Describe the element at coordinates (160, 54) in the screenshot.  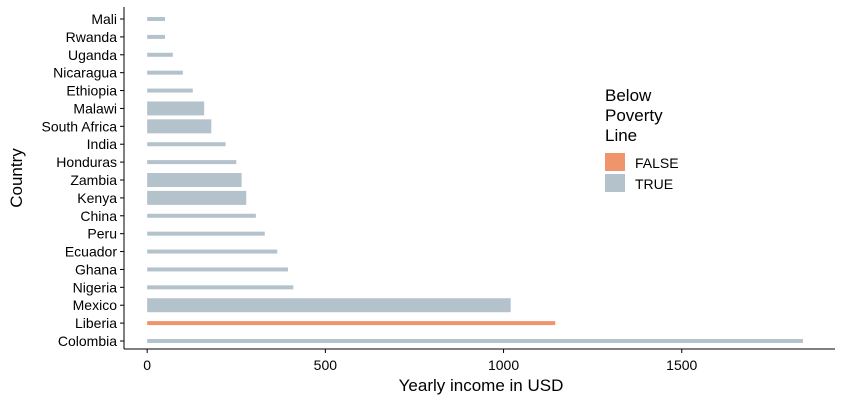
I see `bar-uganda` at that location.